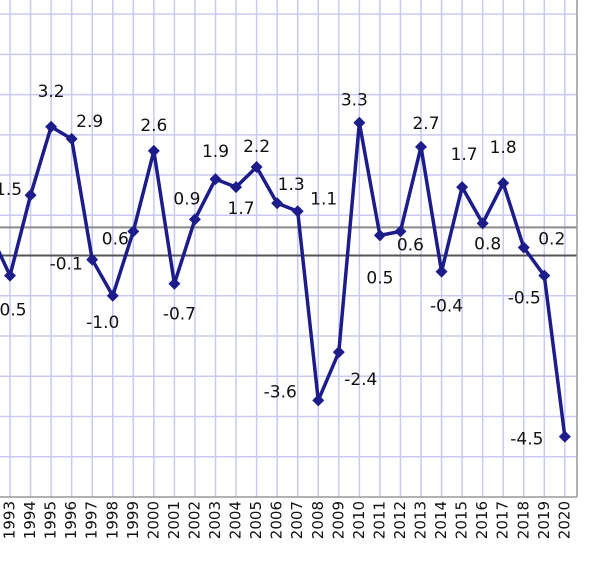  Describe the element at coordinates (179, 315) in the screenshot. I see `data-label: -0.7` at that location.